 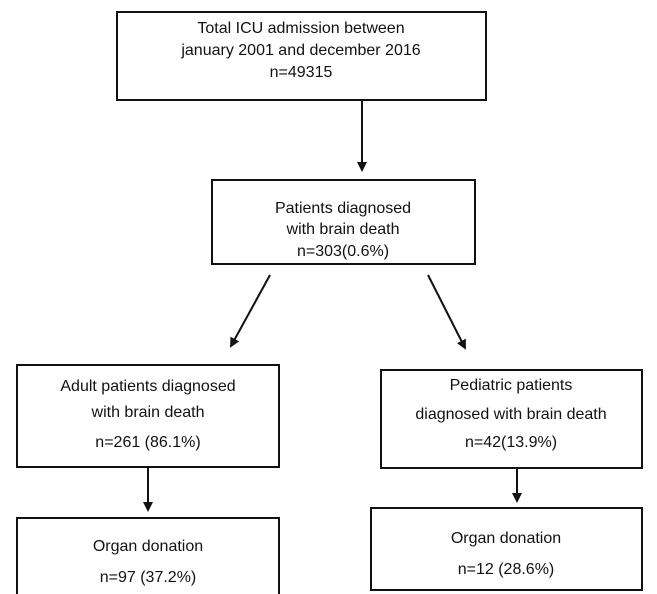 What do you see at coordinates (506, 569) in the screenshot?
I see `node-text: n=12 (28.6%)` at bounding box center [506, 569].